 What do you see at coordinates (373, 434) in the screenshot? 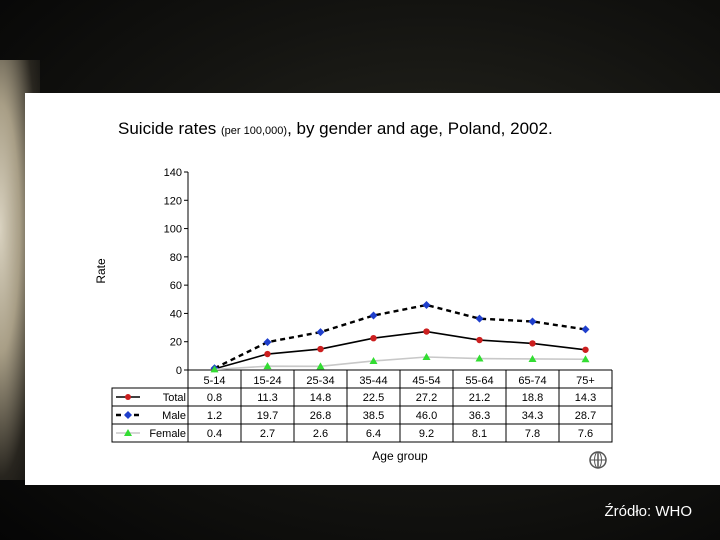
I see `data-label: 6.4` at bounding box center [373, 434].